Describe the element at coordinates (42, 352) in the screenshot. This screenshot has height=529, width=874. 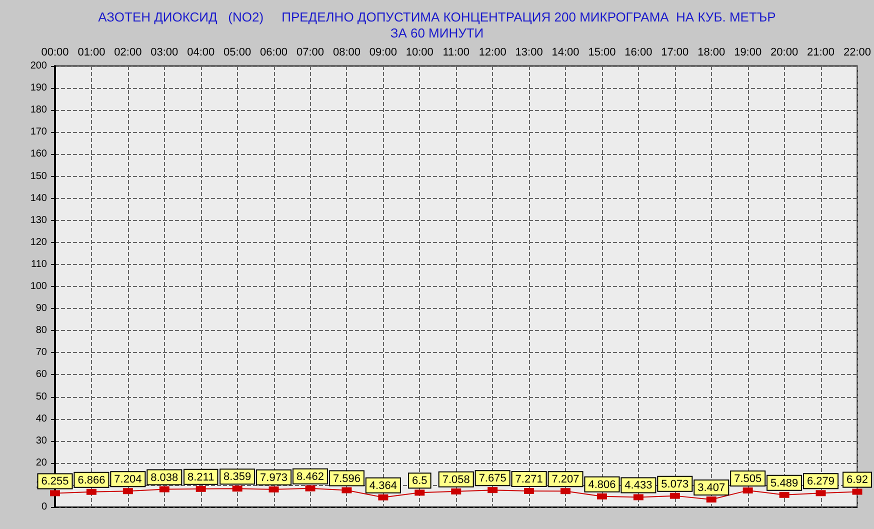
I see `y-tick-label: 70` at that location.